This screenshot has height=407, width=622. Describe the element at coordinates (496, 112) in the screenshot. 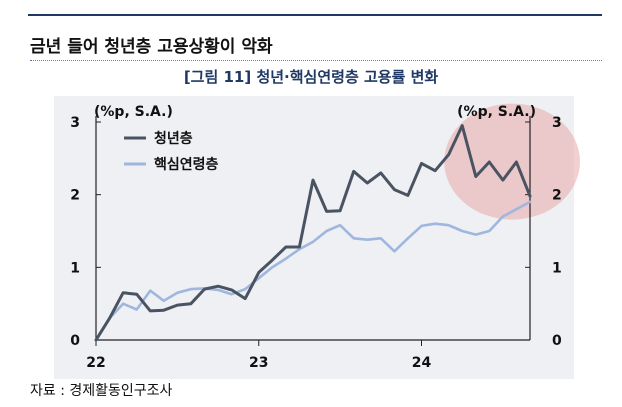

I see `right-unit-label: (%p, S.A.)` at that location.